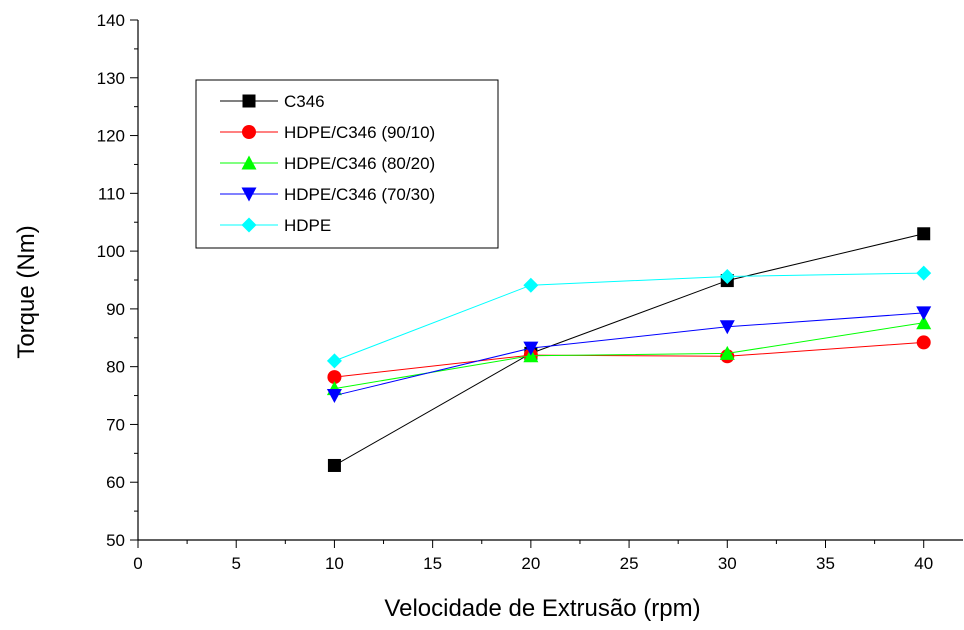 The image size is (964, 630). Describe the element at coordinates (115, 424) in the screenshot. I see `y-tick-label: 70` at that location.